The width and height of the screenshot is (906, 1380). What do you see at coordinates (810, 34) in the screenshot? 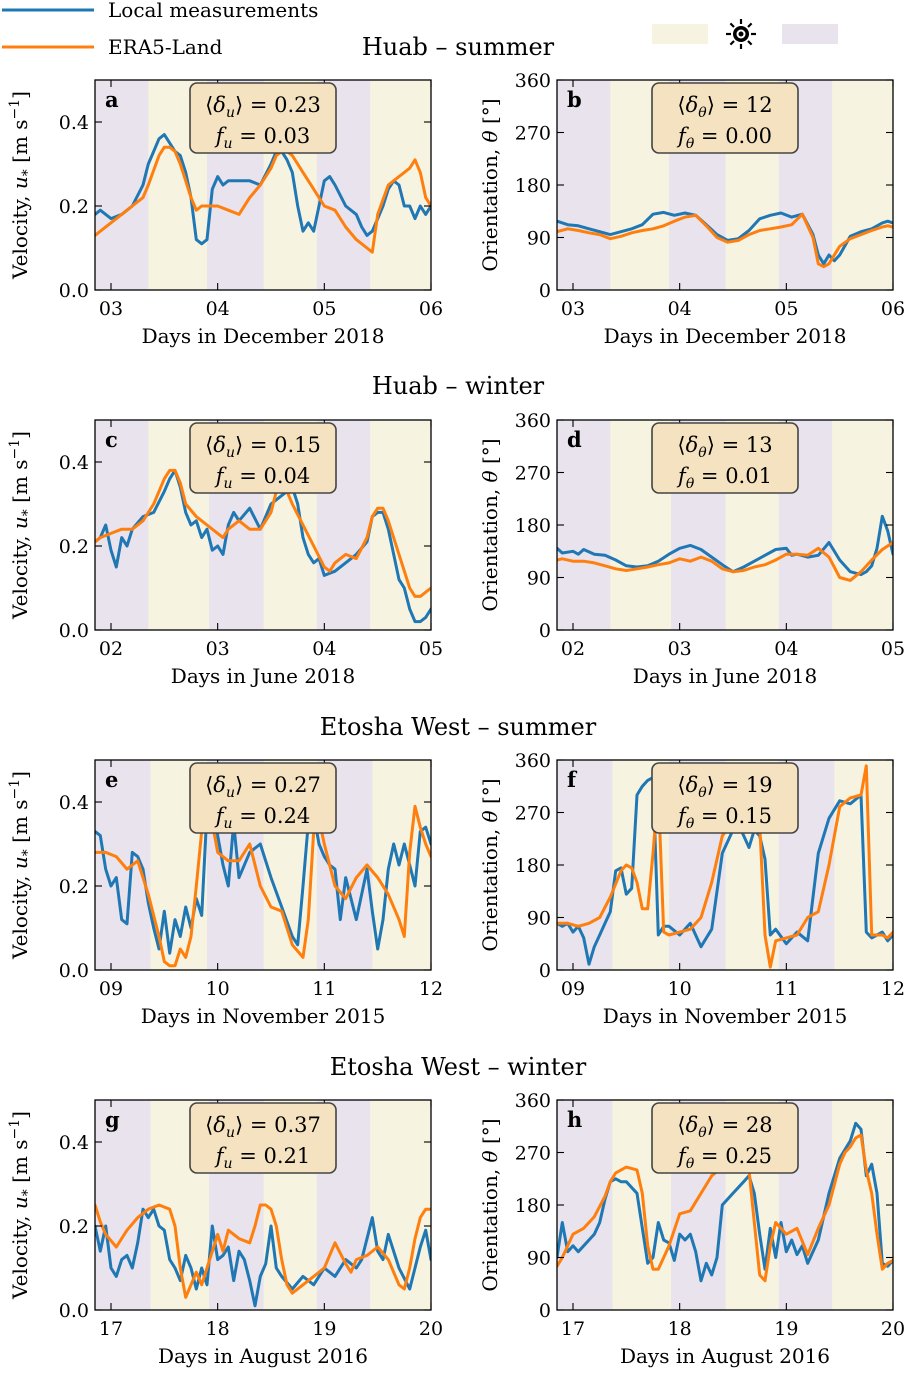
I see `night-swatch` at bounding box center [810, 34].